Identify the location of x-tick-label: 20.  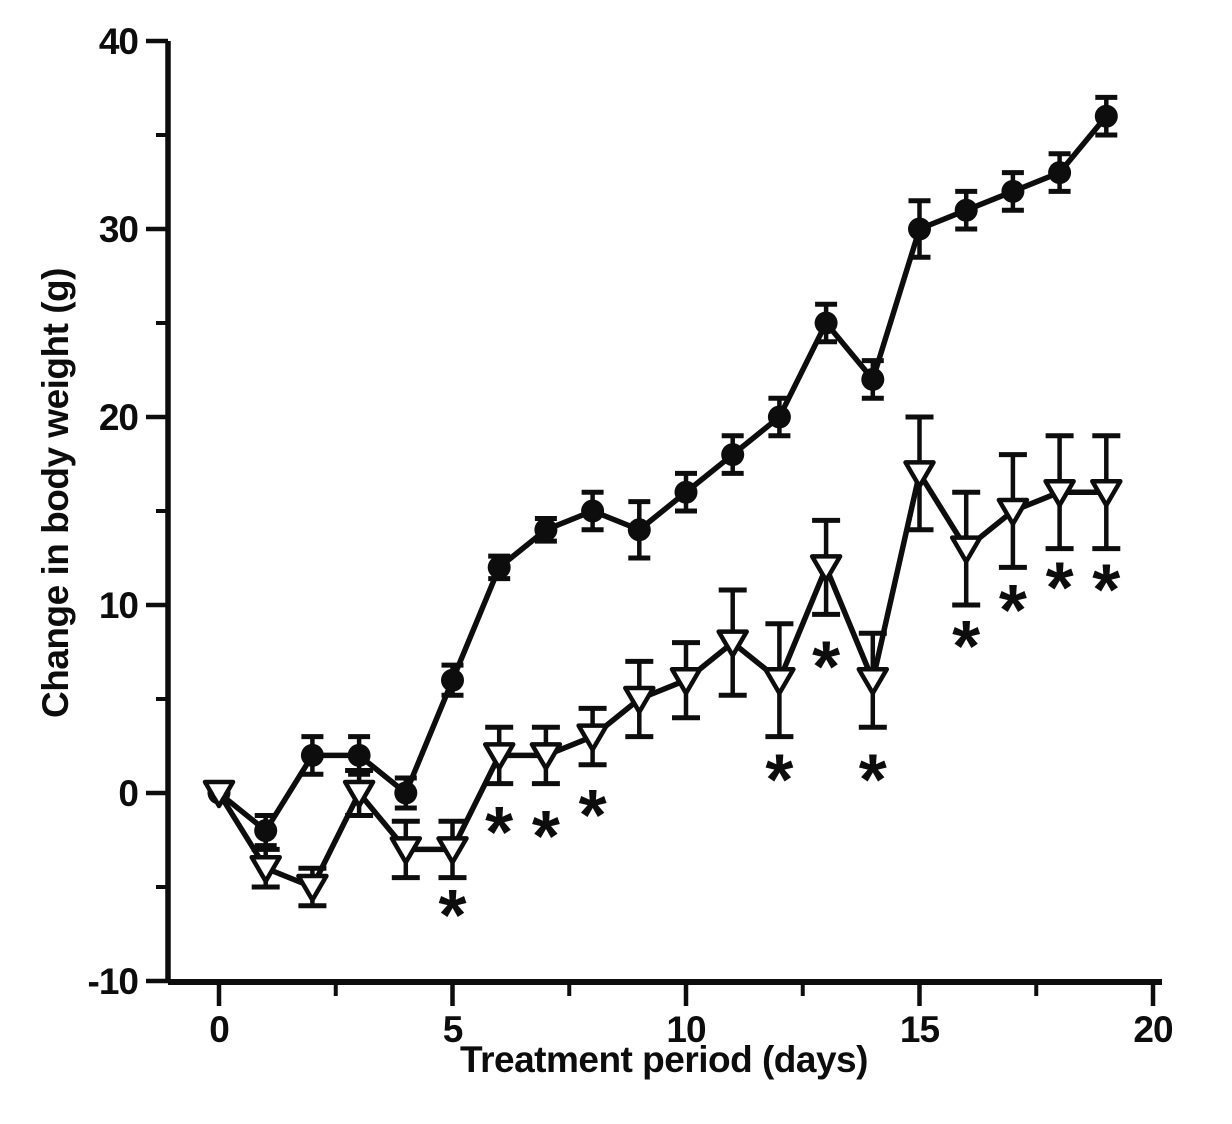
(1153, 1029).